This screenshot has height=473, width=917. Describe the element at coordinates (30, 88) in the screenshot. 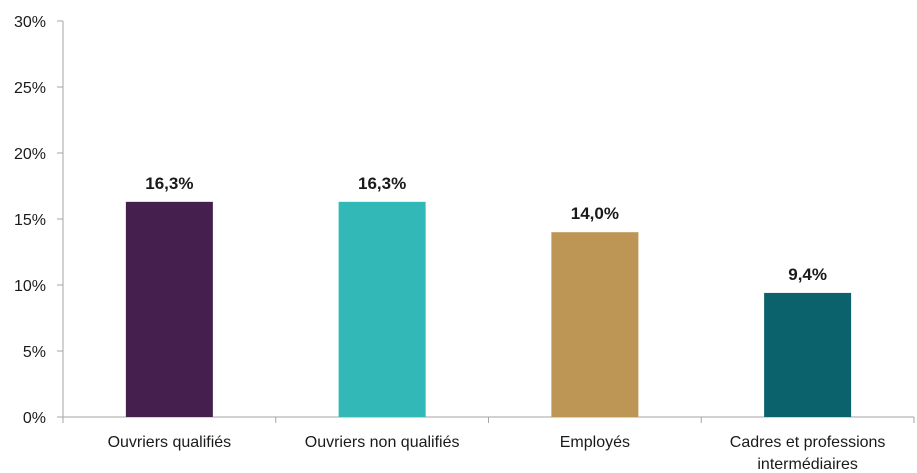

I see `y-tick-label: 25%` at that location.